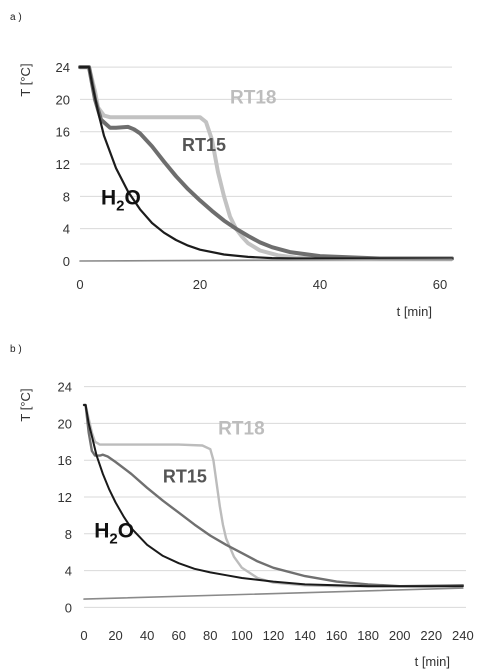  I want to click on panel-label: b ), so click(16, 349).